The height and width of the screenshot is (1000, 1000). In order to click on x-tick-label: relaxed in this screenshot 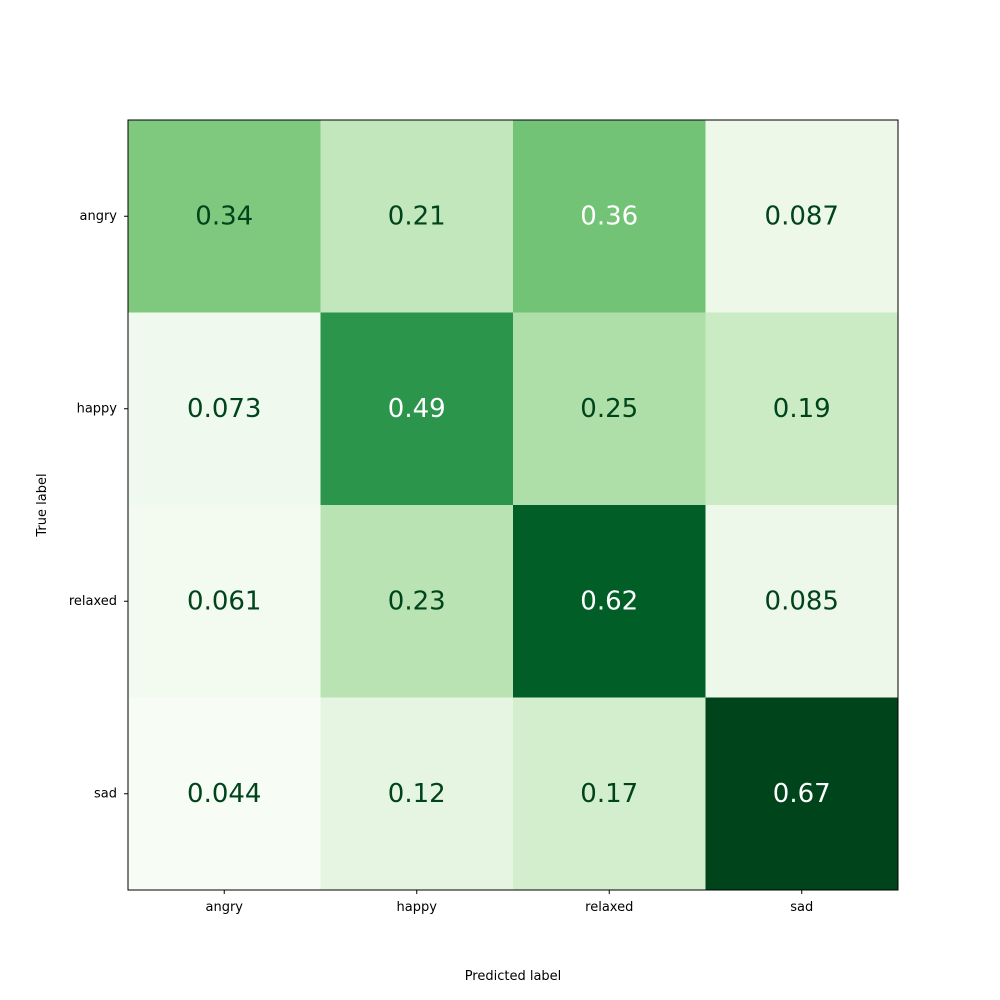, I will do `click(609, 907)`.